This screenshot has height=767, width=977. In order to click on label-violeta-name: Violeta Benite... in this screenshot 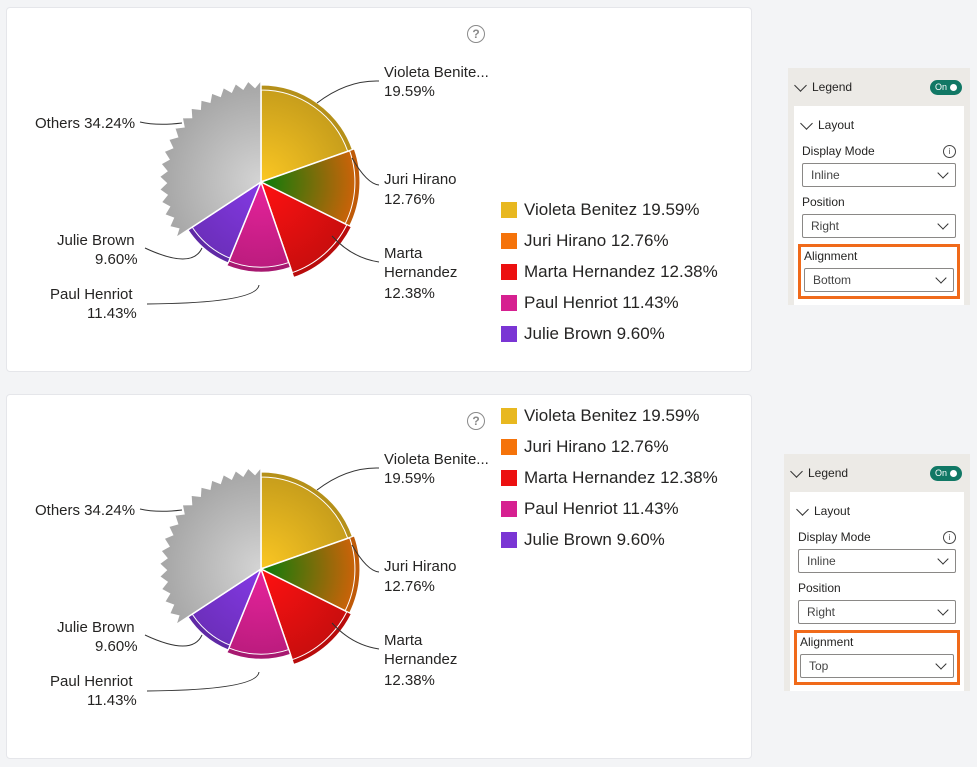, I will do `click(436, 72)`.